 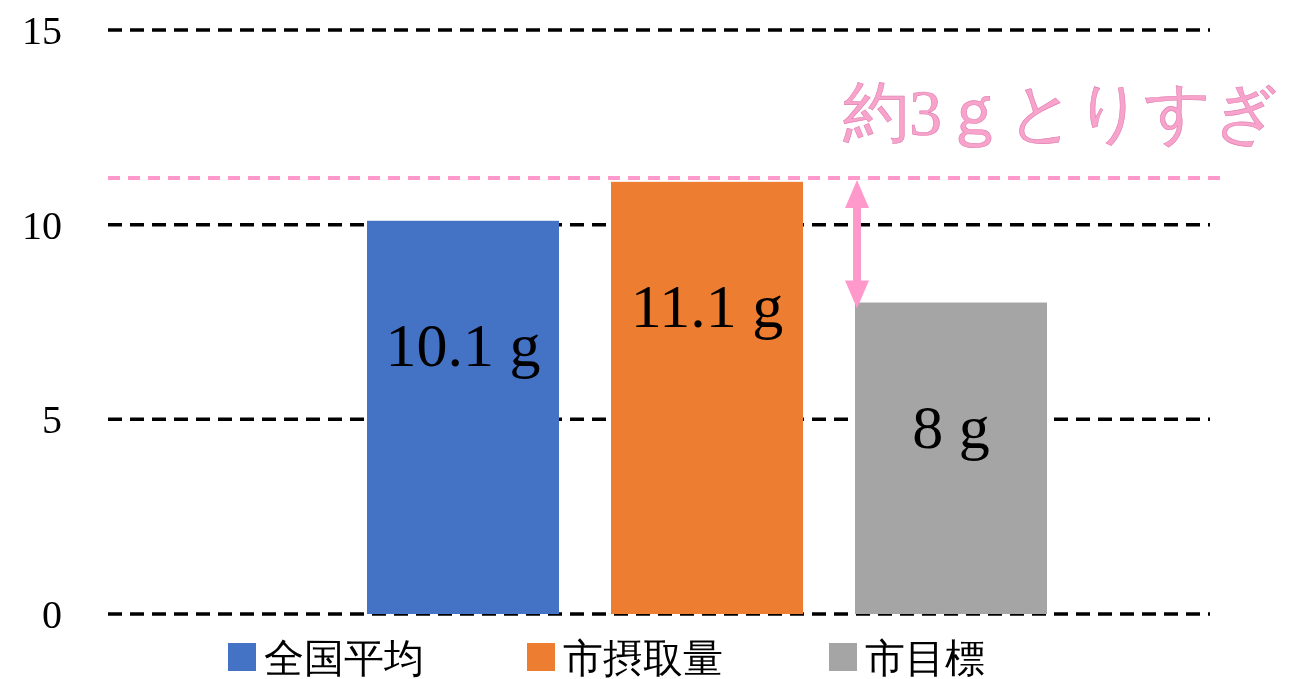 I want to click on data-label: 11.1 g, so click(x=707, y=305).